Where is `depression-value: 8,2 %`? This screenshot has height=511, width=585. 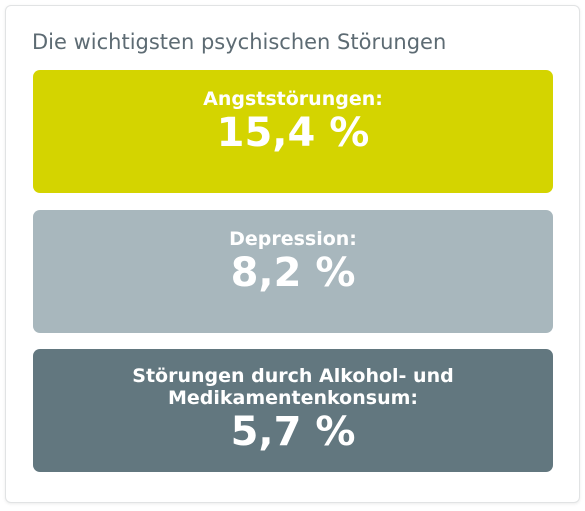
depression-value: 8,2 % is located at coordinates (293, 273).